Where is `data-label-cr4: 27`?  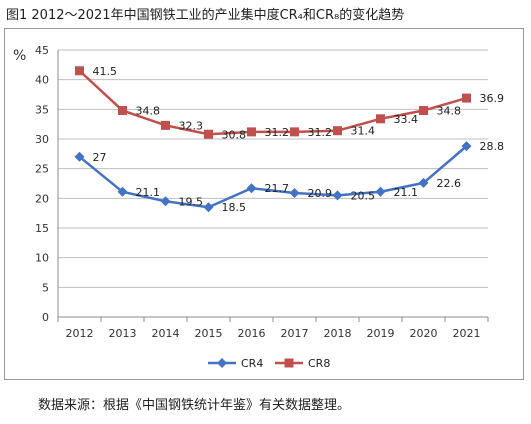
data-label-cr4: 27 is located at coordinates (100, 157).